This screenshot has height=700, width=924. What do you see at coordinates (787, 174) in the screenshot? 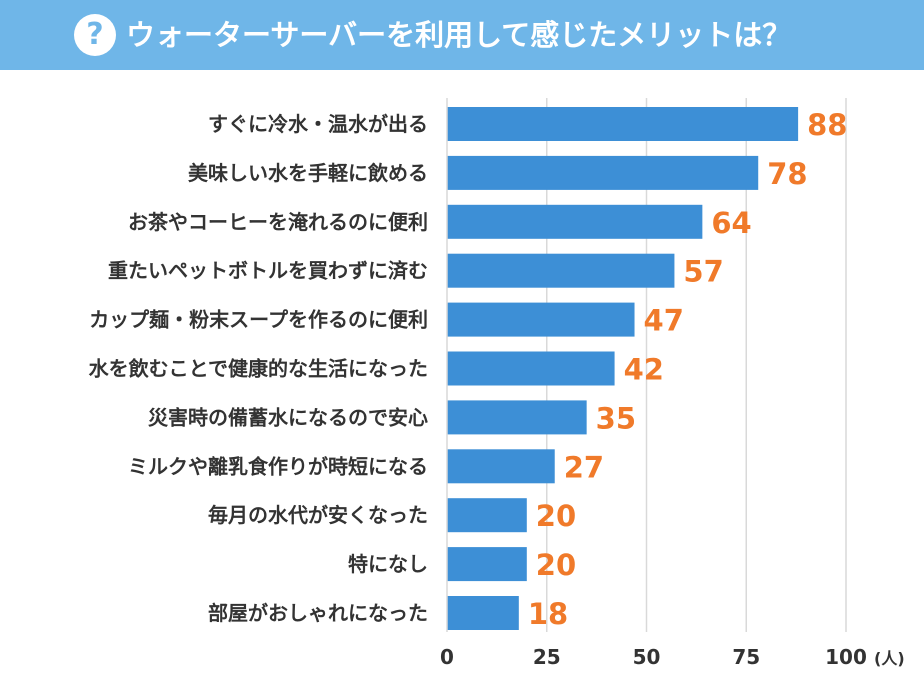
I see `value-label: 78` at bounding box center [787, 174].